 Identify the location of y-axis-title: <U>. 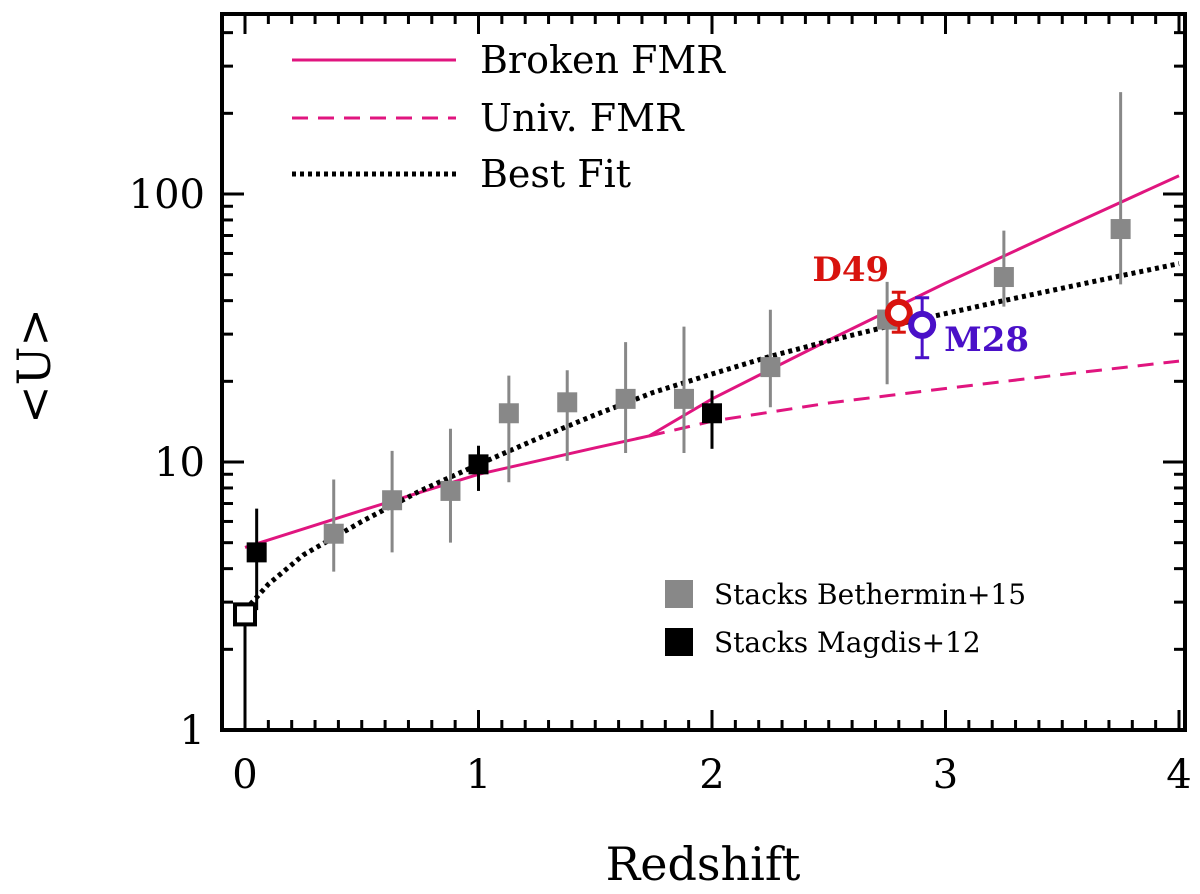
(34, 366).